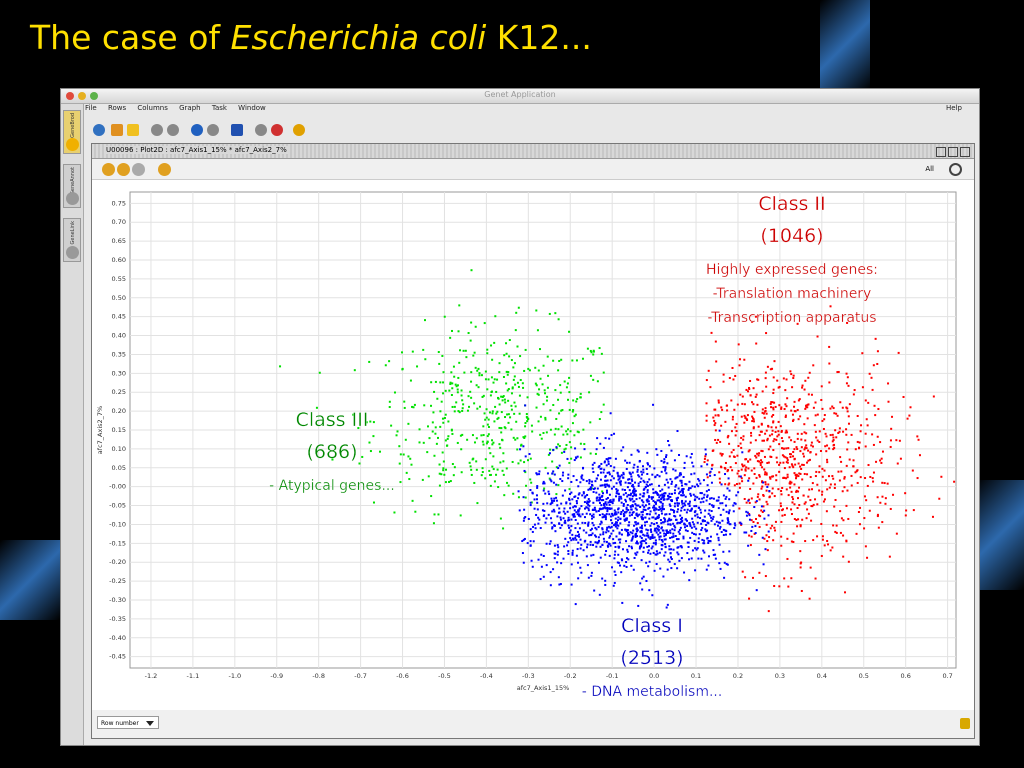 Image resolution: width=1024 pixels, height=768 pixels. What do you see at coordinates (82, 96) in the screenshot?
I see `minimize-window-button` at bounding box center [82, 96].